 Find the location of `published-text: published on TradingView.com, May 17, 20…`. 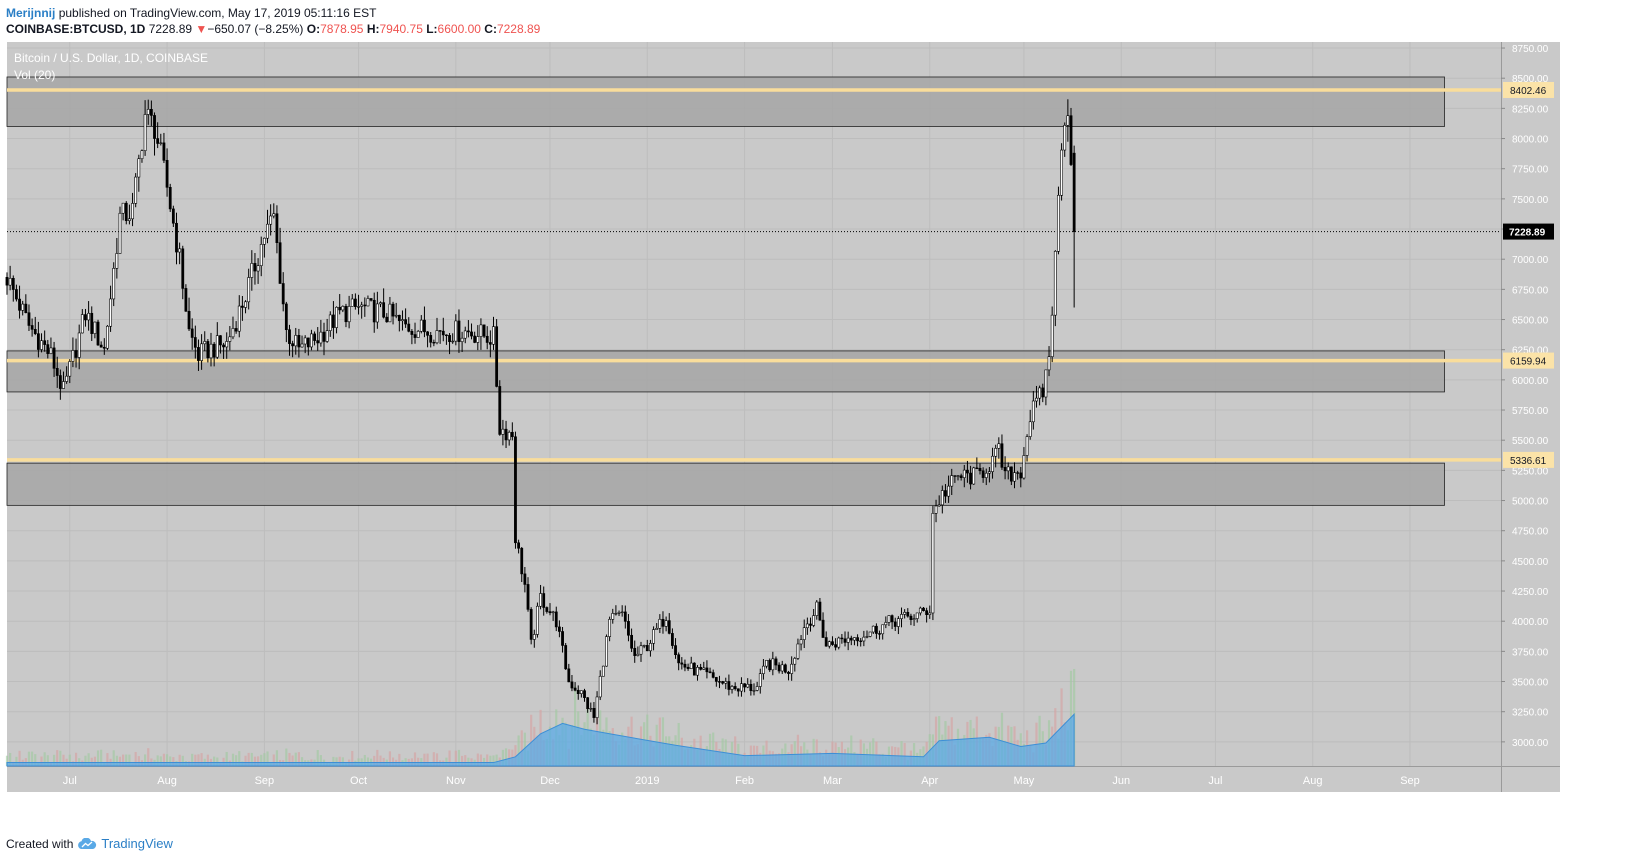

published-text: published on TradingView.com, May 17, 20… is located at coordinates (217, 13).